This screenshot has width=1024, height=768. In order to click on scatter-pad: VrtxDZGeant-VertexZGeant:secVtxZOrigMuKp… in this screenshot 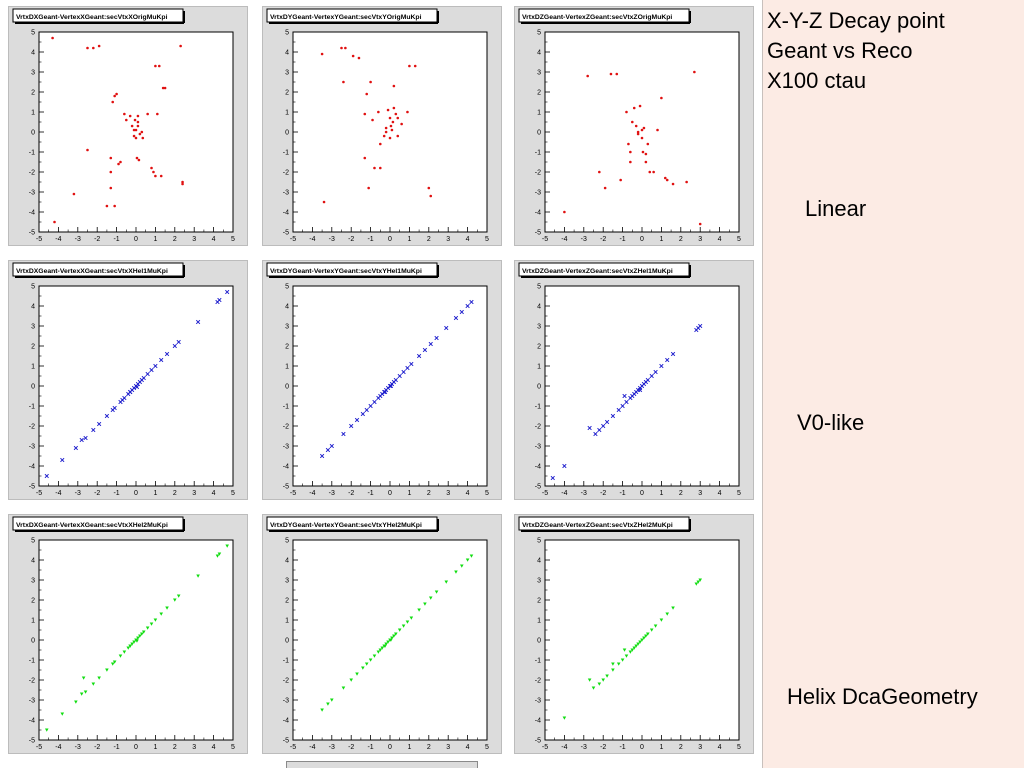, I will do `click(634, 126)`.